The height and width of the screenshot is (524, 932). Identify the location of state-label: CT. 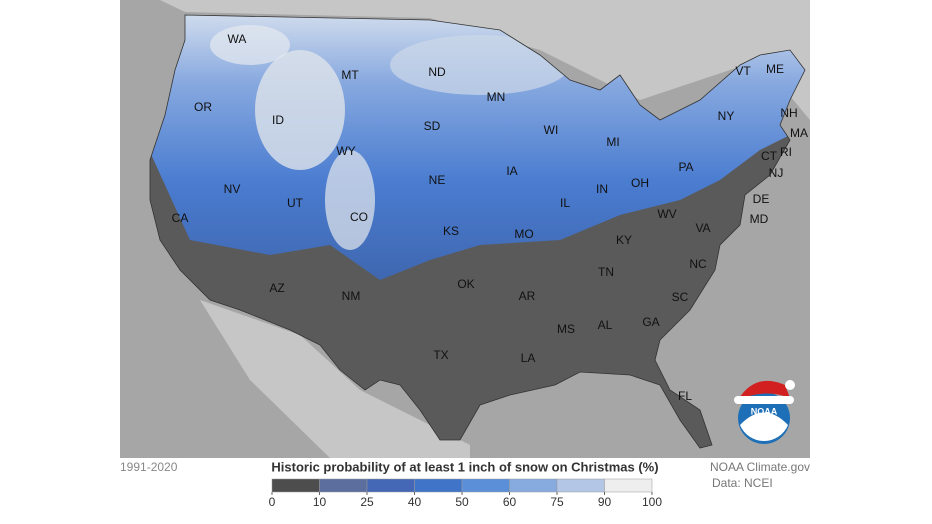
(769, 156).